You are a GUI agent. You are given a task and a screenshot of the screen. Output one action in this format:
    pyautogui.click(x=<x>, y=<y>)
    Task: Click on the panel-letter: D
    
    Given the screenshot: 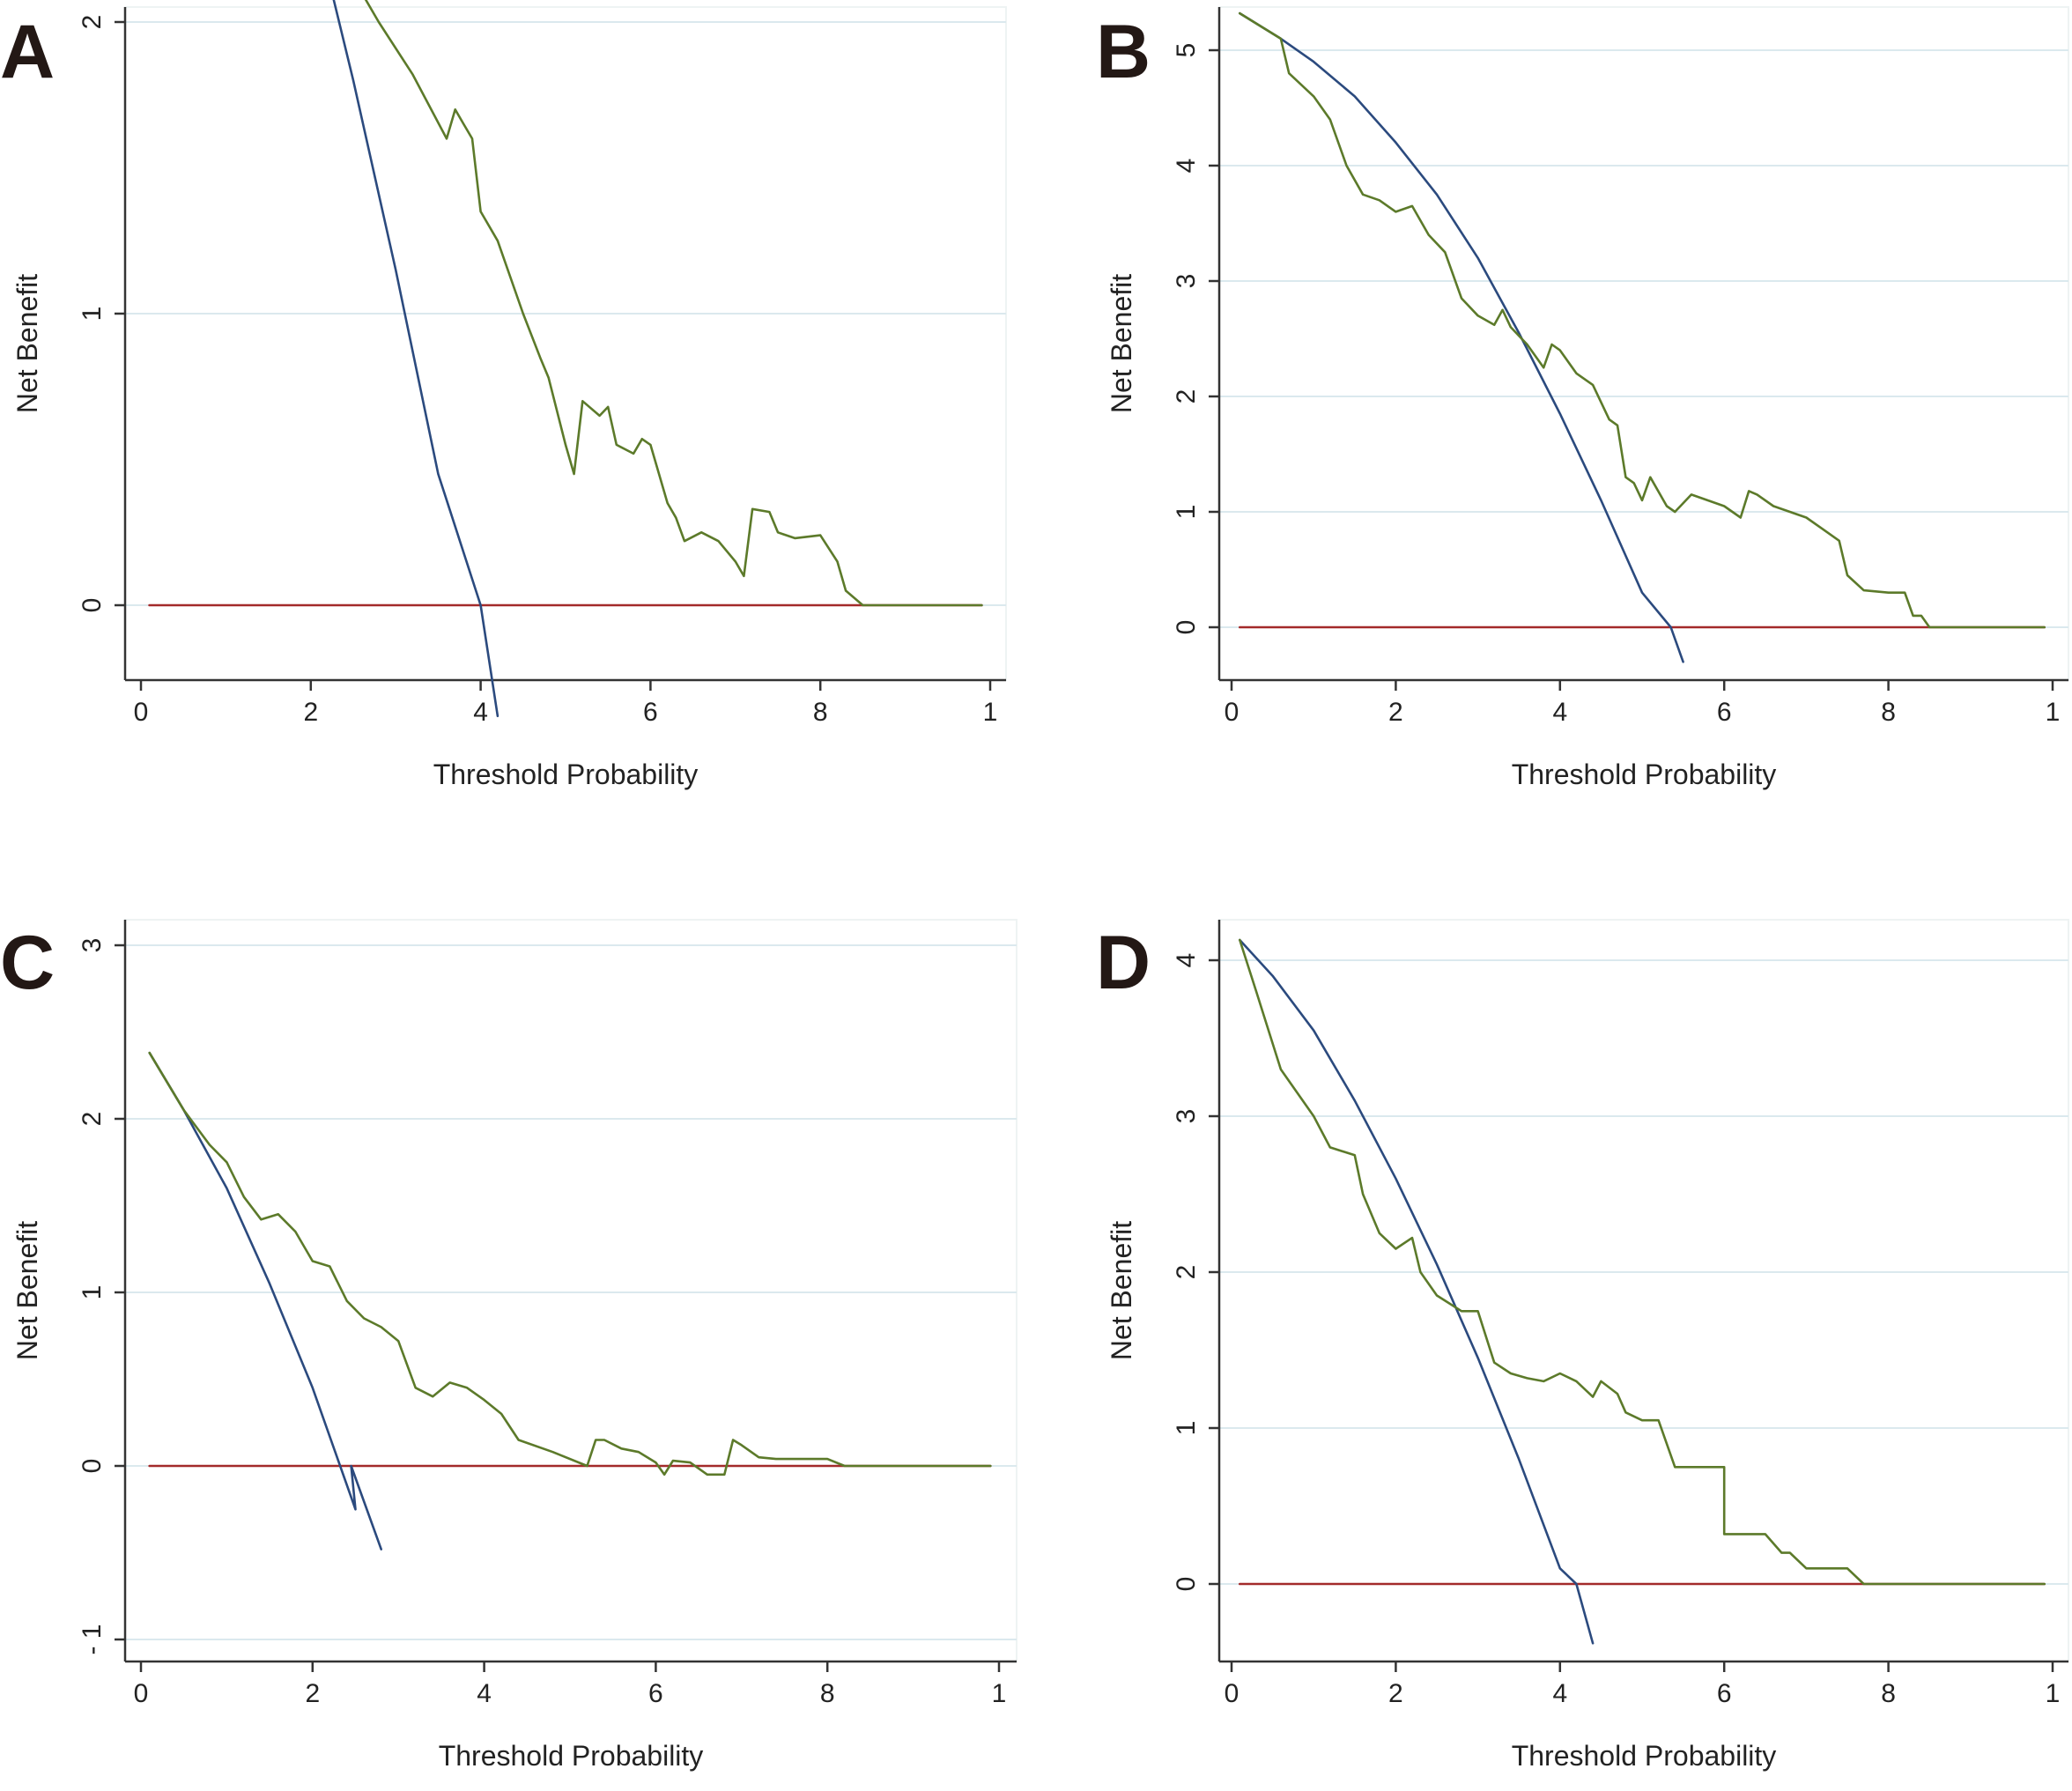 What is the action you would take?
    pyautogui.click(x=1123, y=963)
    